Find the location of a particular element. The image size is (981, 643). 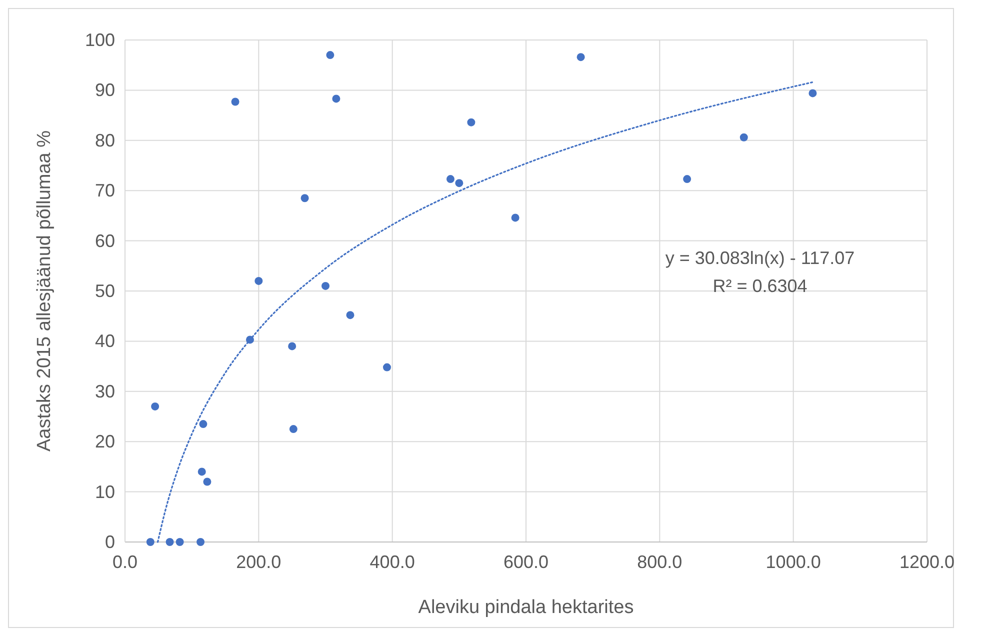

x-tick-label: 1000.0 is located at coordinates (793, 562).